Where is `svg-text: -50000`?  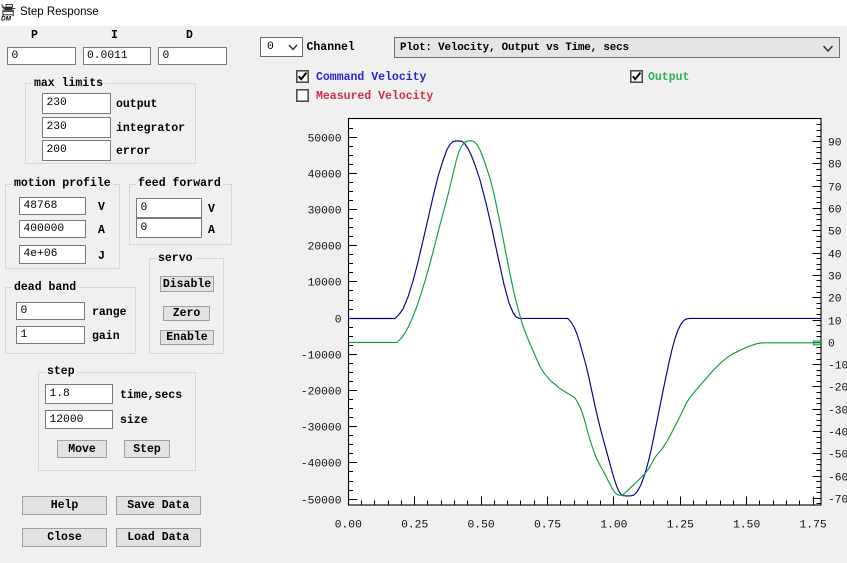 svg-text: -50000 is located at coordinates (321, 501).